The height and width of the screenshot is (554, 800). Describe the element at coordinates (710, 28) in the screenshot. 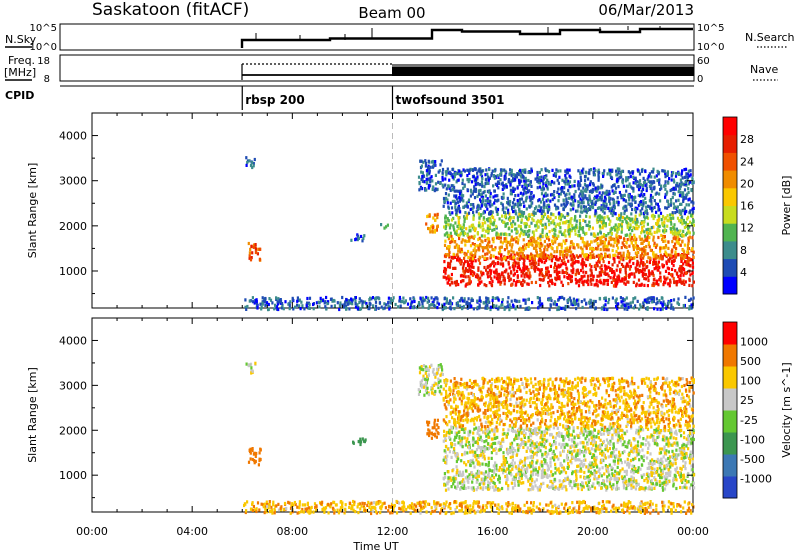

I see `nsearch-tick-top: 10^5` at that location.